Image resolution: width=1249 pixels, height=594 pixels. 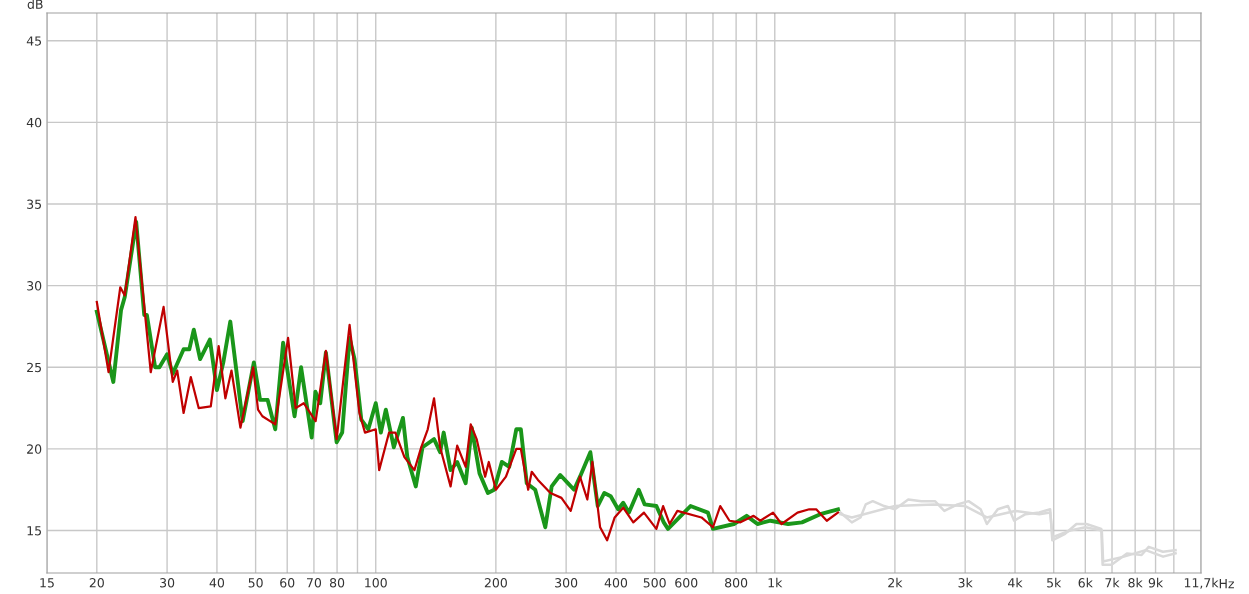 What do you see at coordinates (1054, 582) in the screenshot?
I see `x-tick-label: 5k` at bounding box center [1054, 582].